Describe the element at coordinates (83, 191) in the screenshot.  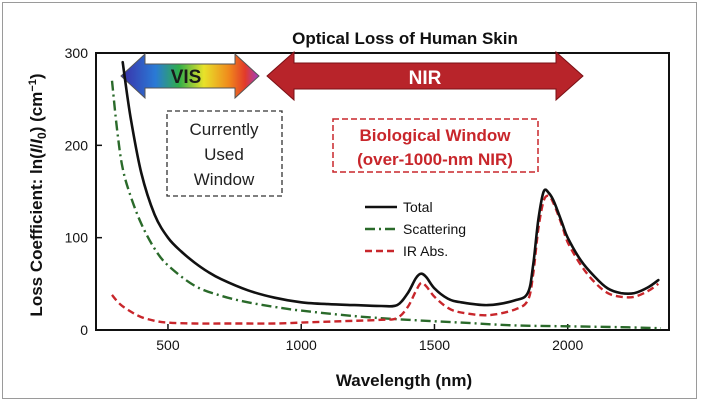
I see `y-axis-ticks: 0 100 200 300` at that location.